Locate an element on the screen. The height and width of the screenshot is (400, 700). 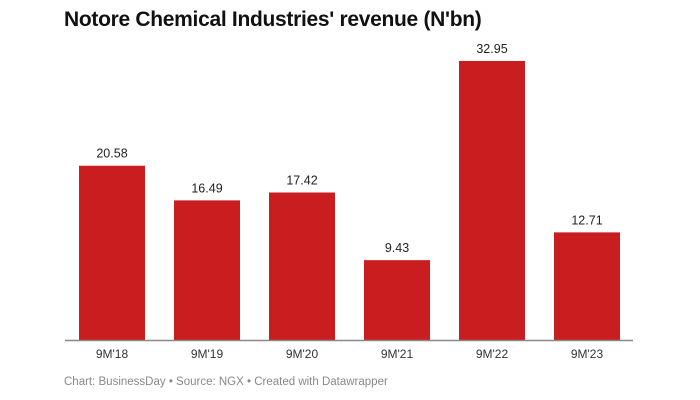
x-tick-label: 9M'23 is located at coordinates (587, 354).